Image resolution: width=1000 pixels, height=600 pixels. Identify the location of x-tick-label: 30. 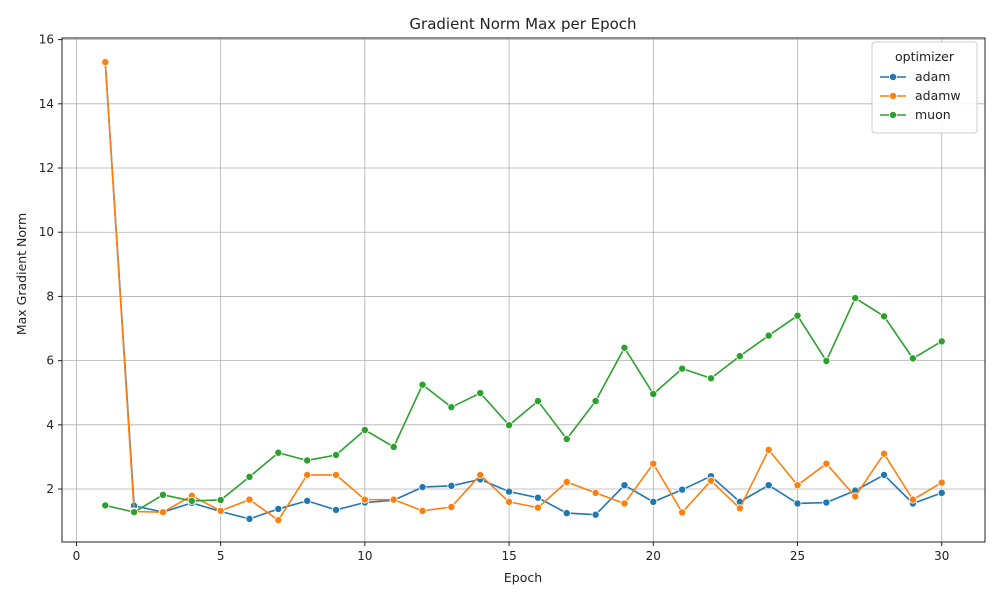
(941, 556).